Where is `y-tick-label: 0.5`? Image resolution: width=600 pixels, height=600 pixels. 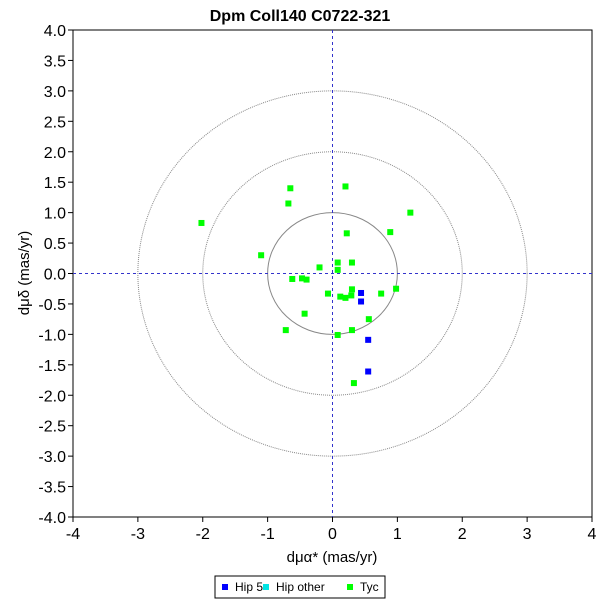
y-tick-label: 0.5 is located at coordinates (55, 244).